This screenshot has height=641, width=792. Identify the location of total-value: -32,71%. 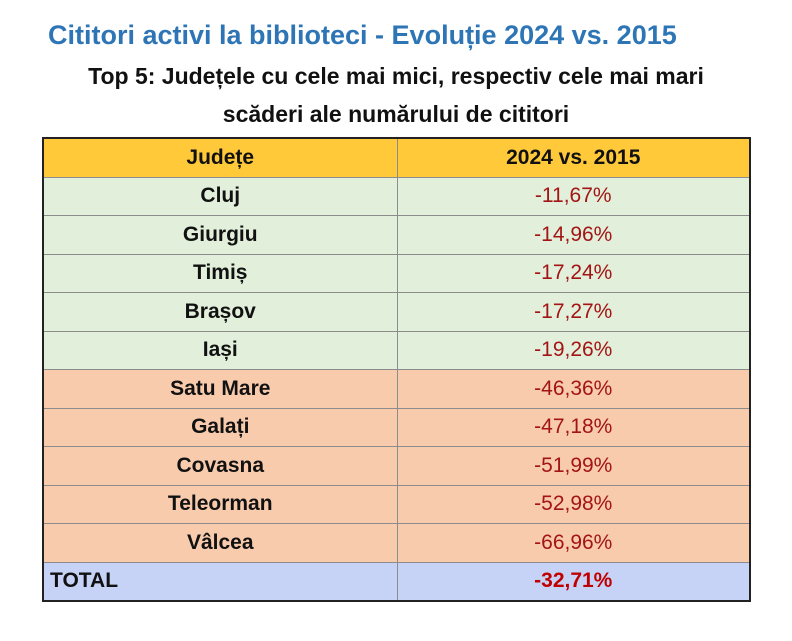
(573, 581).